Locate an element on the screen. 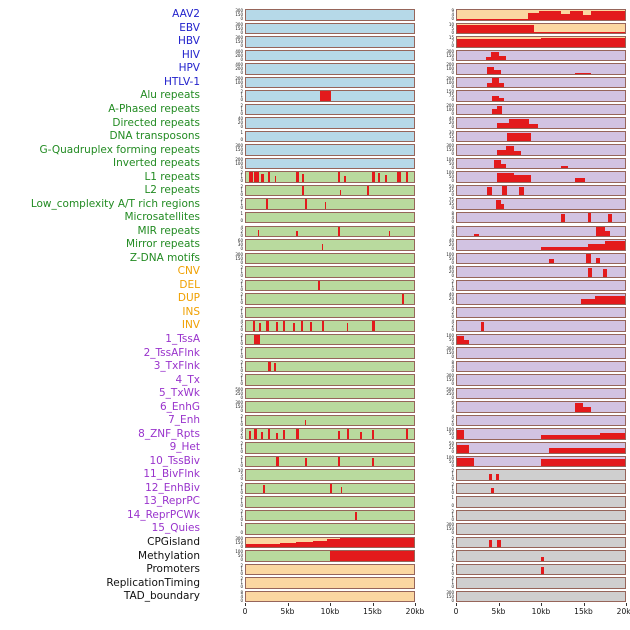  track-row: 5_TxWk 500 250 0 500 250 0 is located at coordinates (315, 394).